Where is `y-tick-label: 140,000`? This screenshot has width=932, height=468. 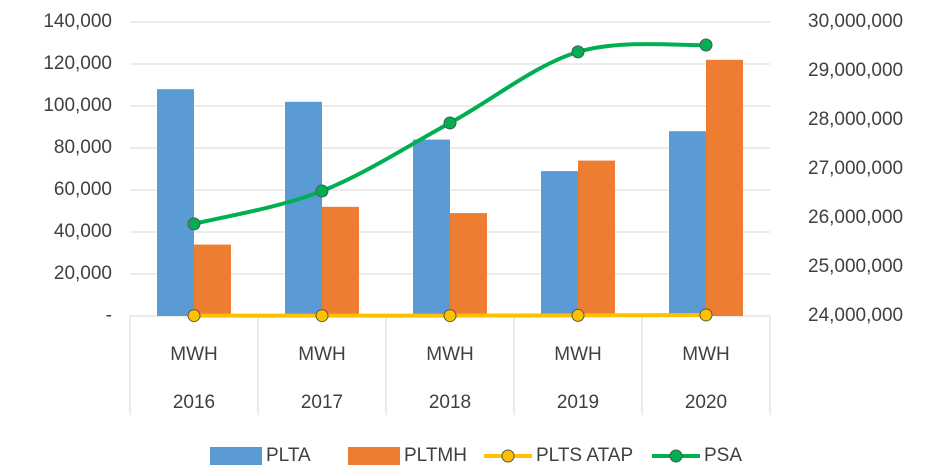 y-tick-label: 140,000 is located at coordinates (77, 21).